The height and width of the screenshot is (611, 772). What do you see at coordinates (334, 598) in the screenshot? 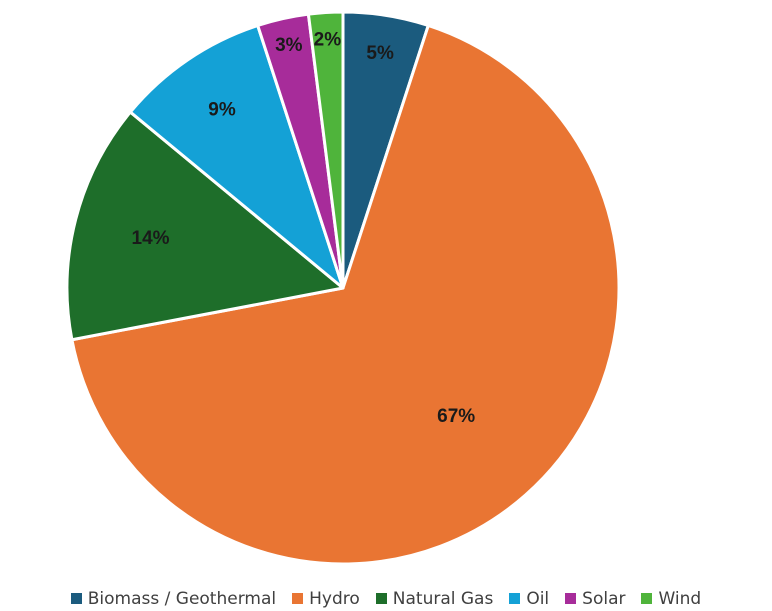
I see `legend-label: Hydro` at bounding box center [334, 598].